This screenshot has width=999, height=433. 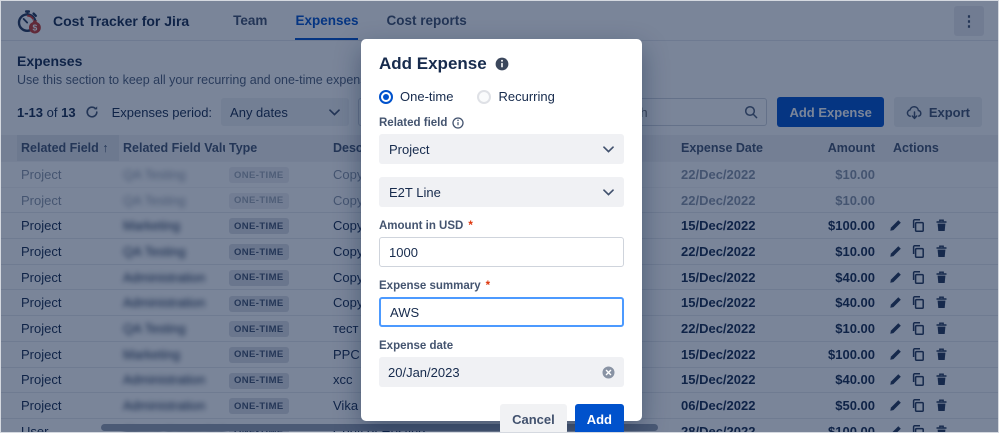 I want to click on summary-label-row: Expense summary *, so click(x=501, y=286).